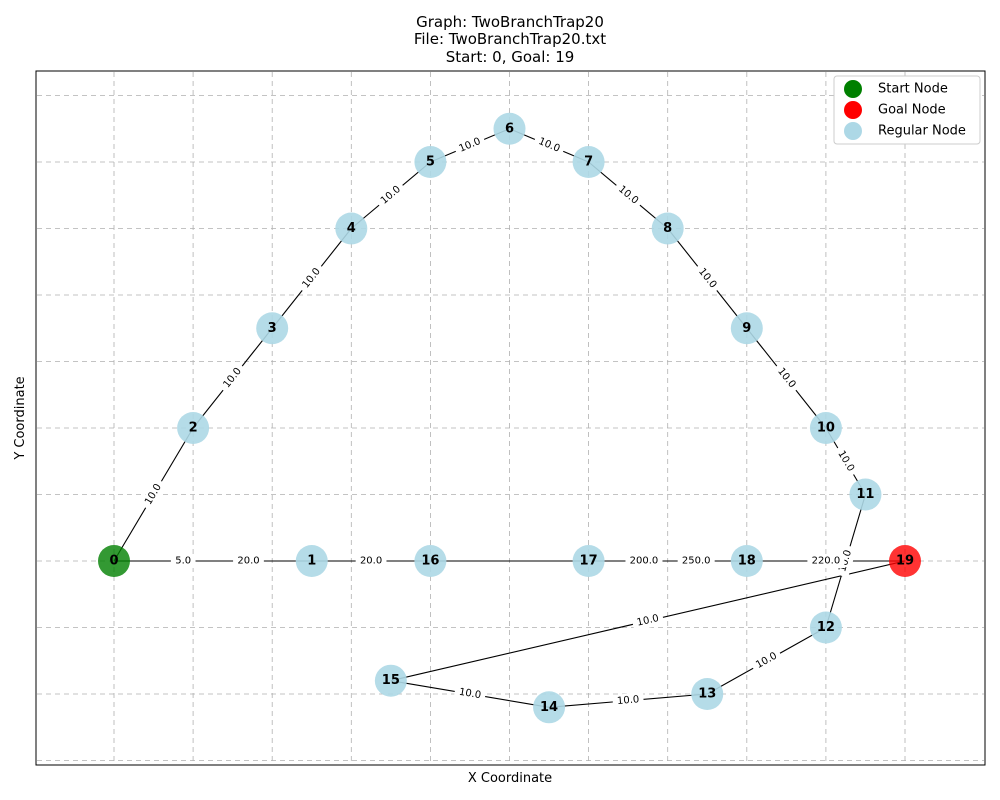 The image size is (1000, 800). I want to click on legend-start-marker, so click(853, 89).